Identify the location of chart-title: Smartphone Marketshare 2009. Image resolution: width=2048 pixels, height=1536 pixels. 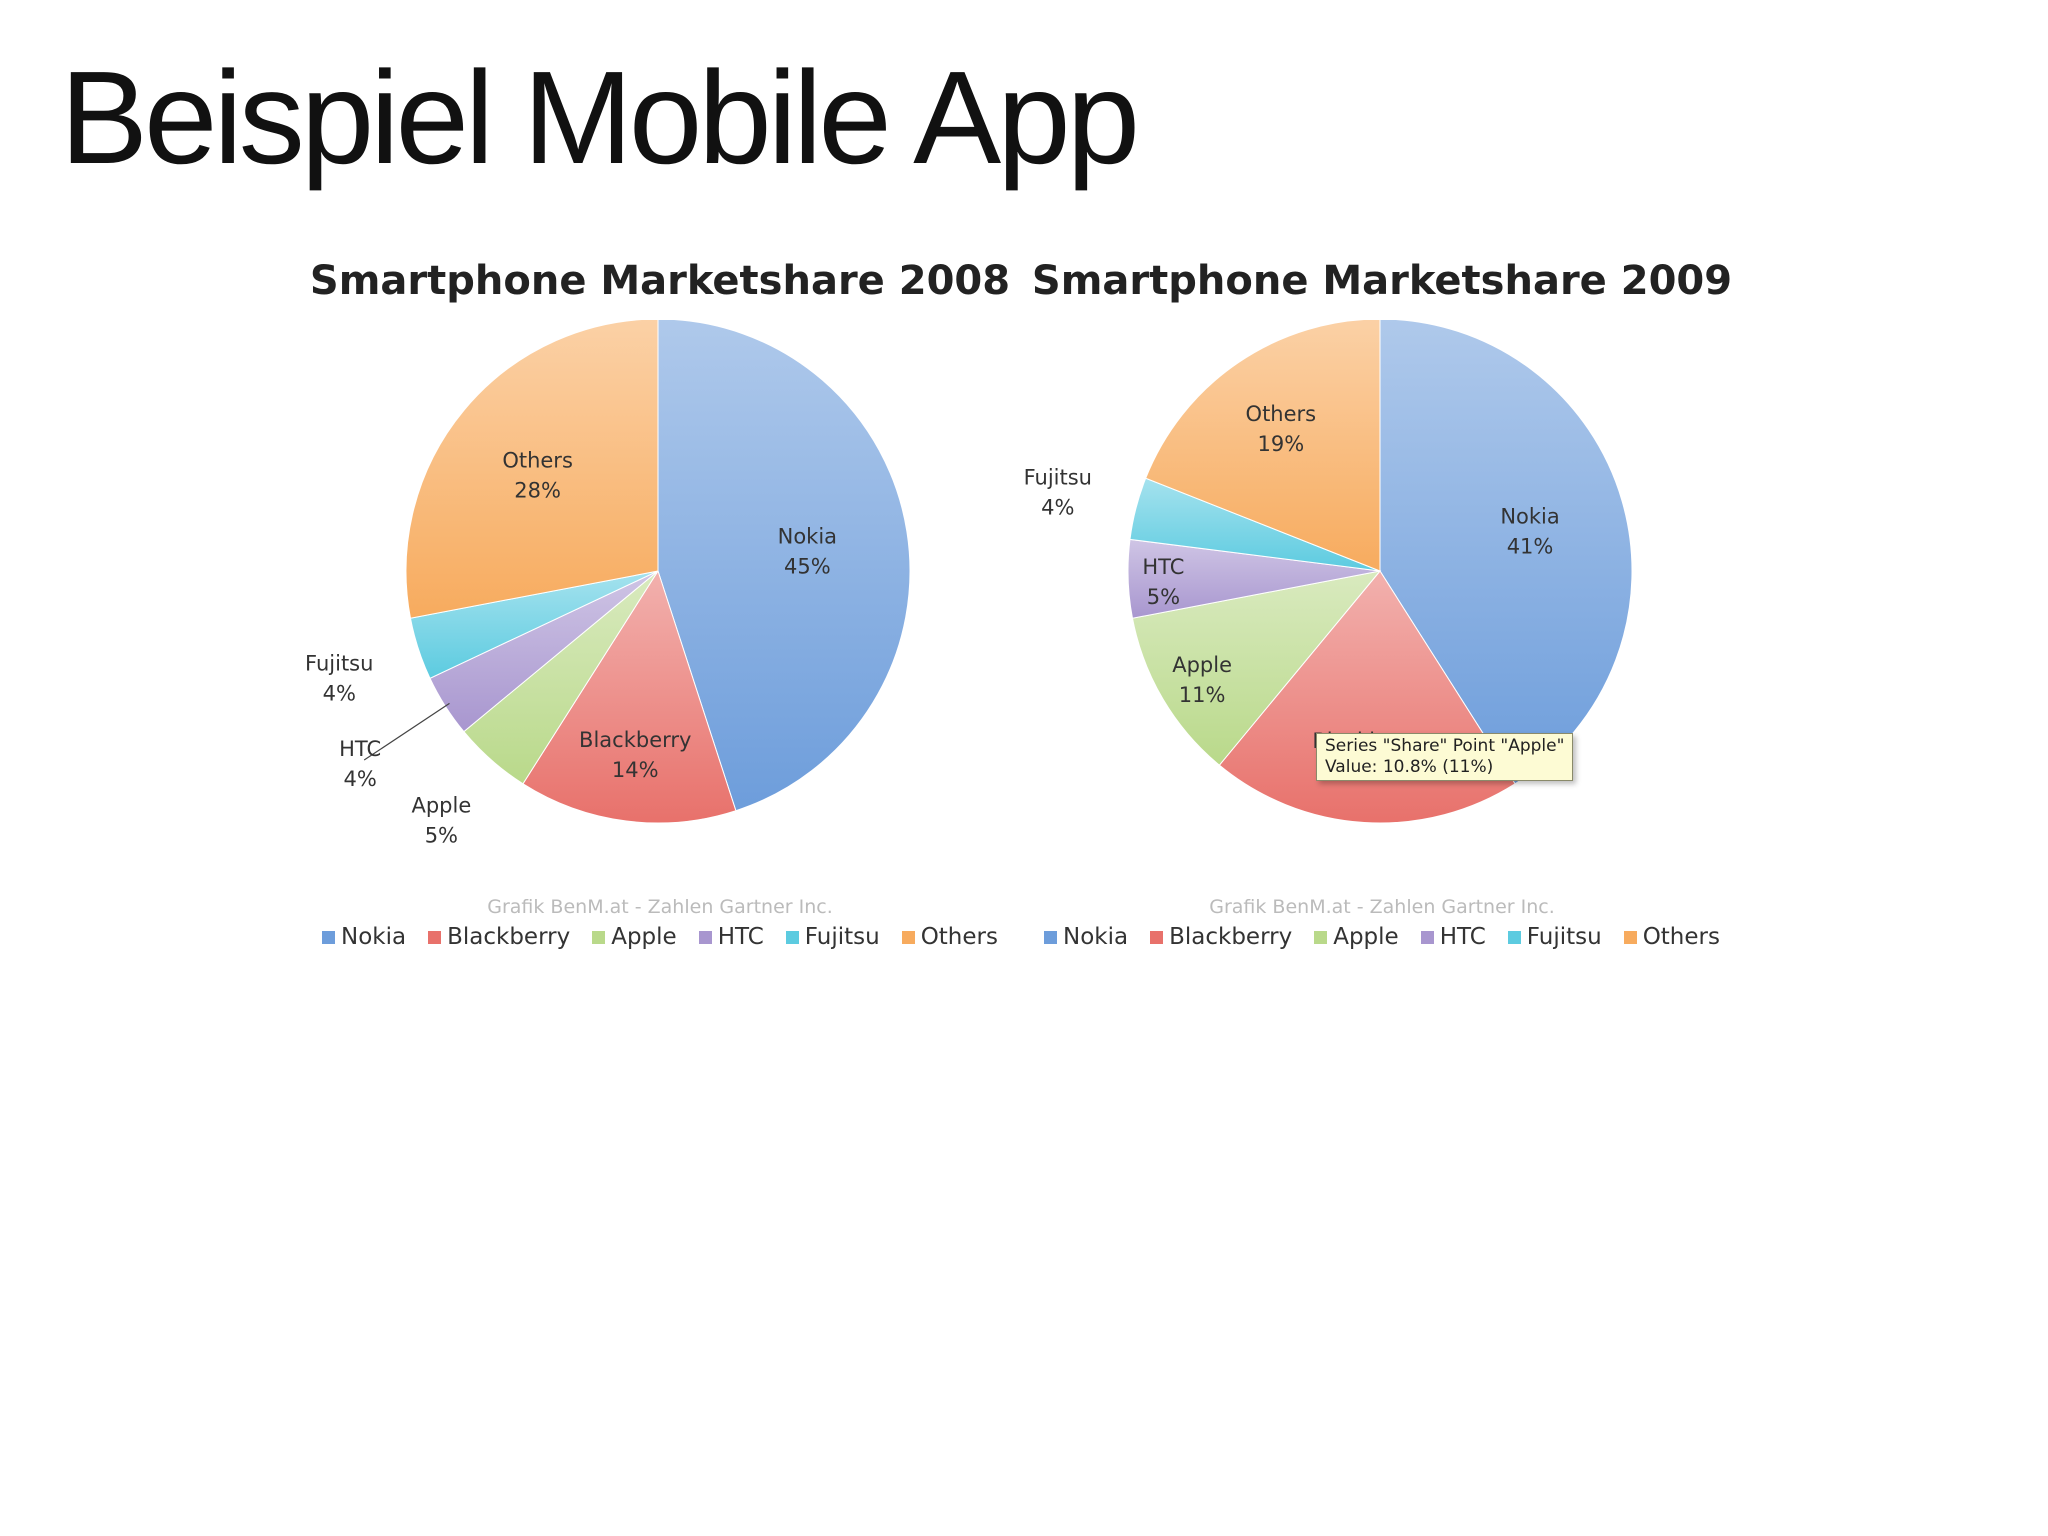
(1382, 281).